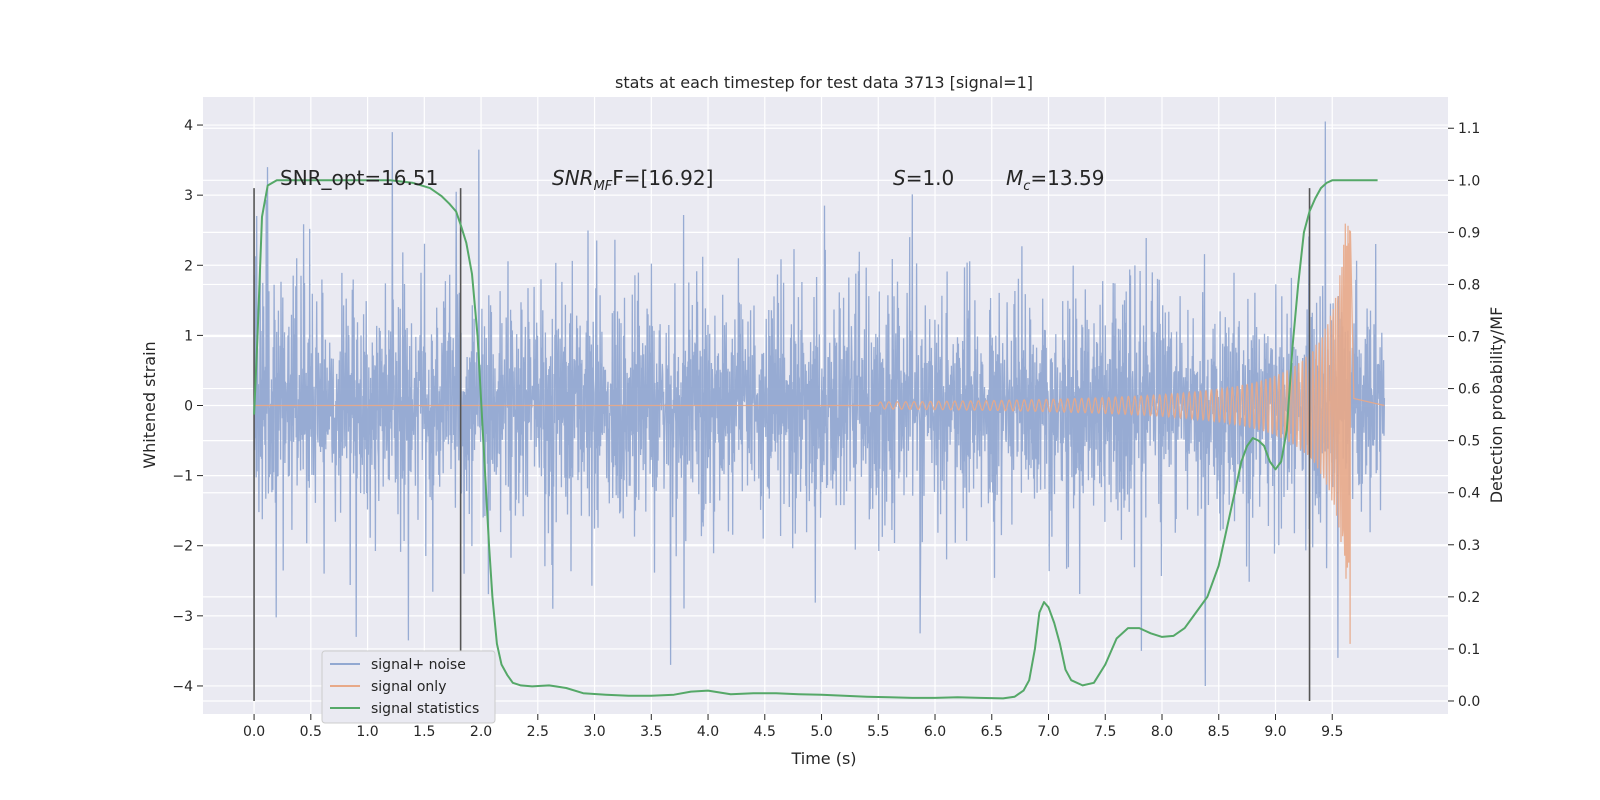 This screenshot has width=1600, height=800. Describe the element at coordinates (651, 732) in the screenshot. I see `x-tick-label: 3.5` at that location.